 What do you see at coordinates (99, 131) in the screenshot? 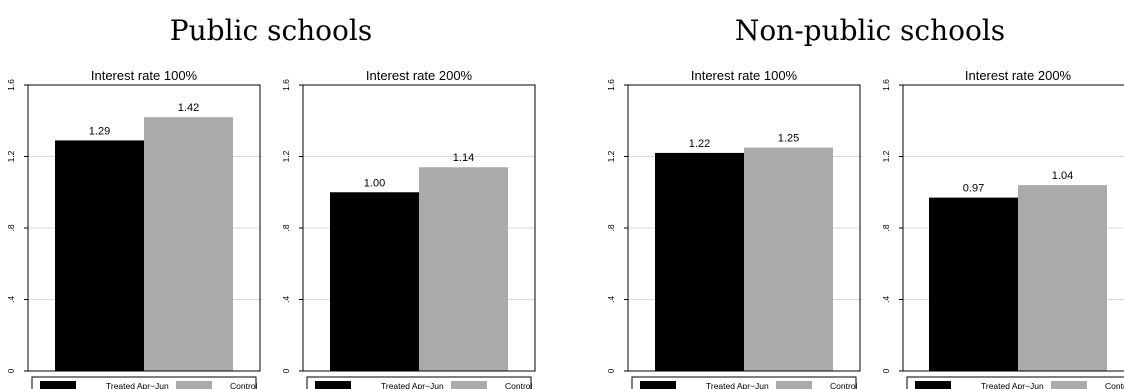
I see `bar-value-label: 1.29` at bounding box center [99, 131].